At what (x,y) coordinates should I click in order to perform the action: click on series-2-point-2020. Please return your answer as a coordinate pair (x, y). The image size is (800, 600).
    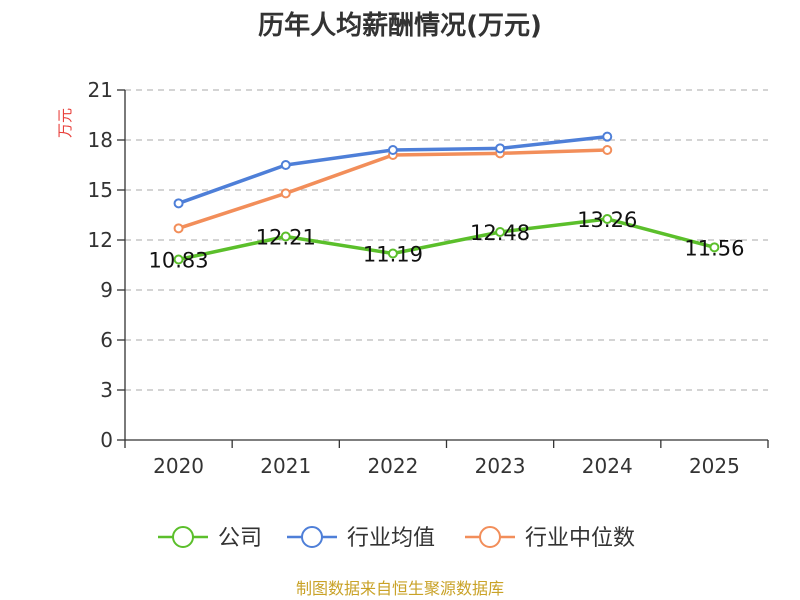
    Looking at the image, I should click on (178, 228).